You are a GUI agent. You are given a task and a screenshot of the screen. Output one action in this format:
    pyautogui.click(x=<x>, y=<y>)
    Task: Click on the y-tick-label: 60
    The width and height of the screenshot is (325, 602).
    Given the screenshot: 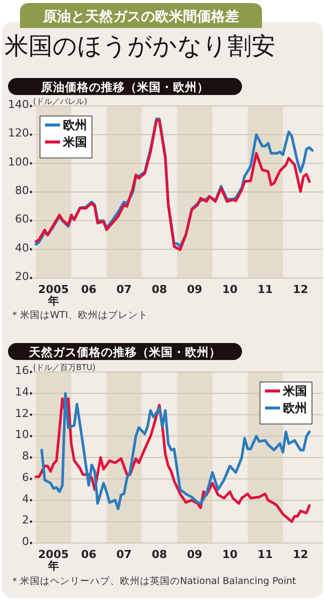 What is the action you would take?
    pyautogui.click(x=22, y=219)
    